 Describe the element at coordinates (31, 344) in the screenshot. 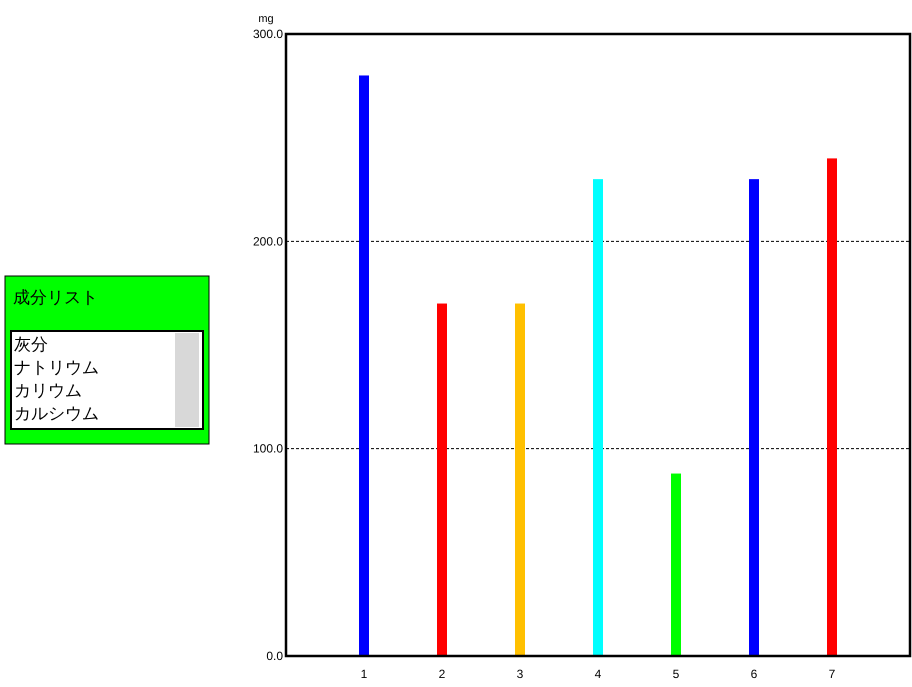

I see `text: 灰分` at that location.